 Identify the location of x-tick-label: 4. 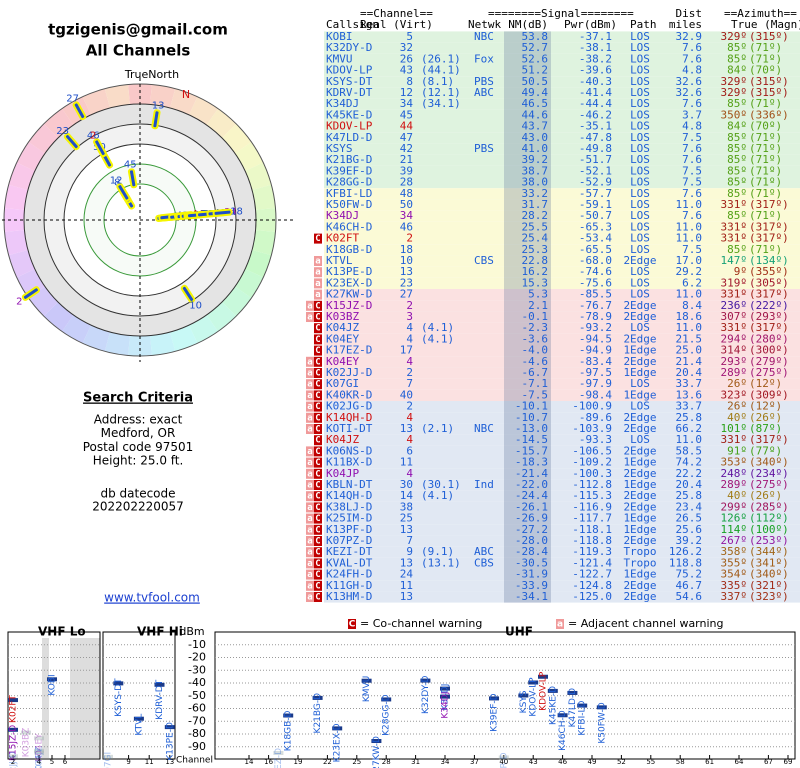
(39, 762).